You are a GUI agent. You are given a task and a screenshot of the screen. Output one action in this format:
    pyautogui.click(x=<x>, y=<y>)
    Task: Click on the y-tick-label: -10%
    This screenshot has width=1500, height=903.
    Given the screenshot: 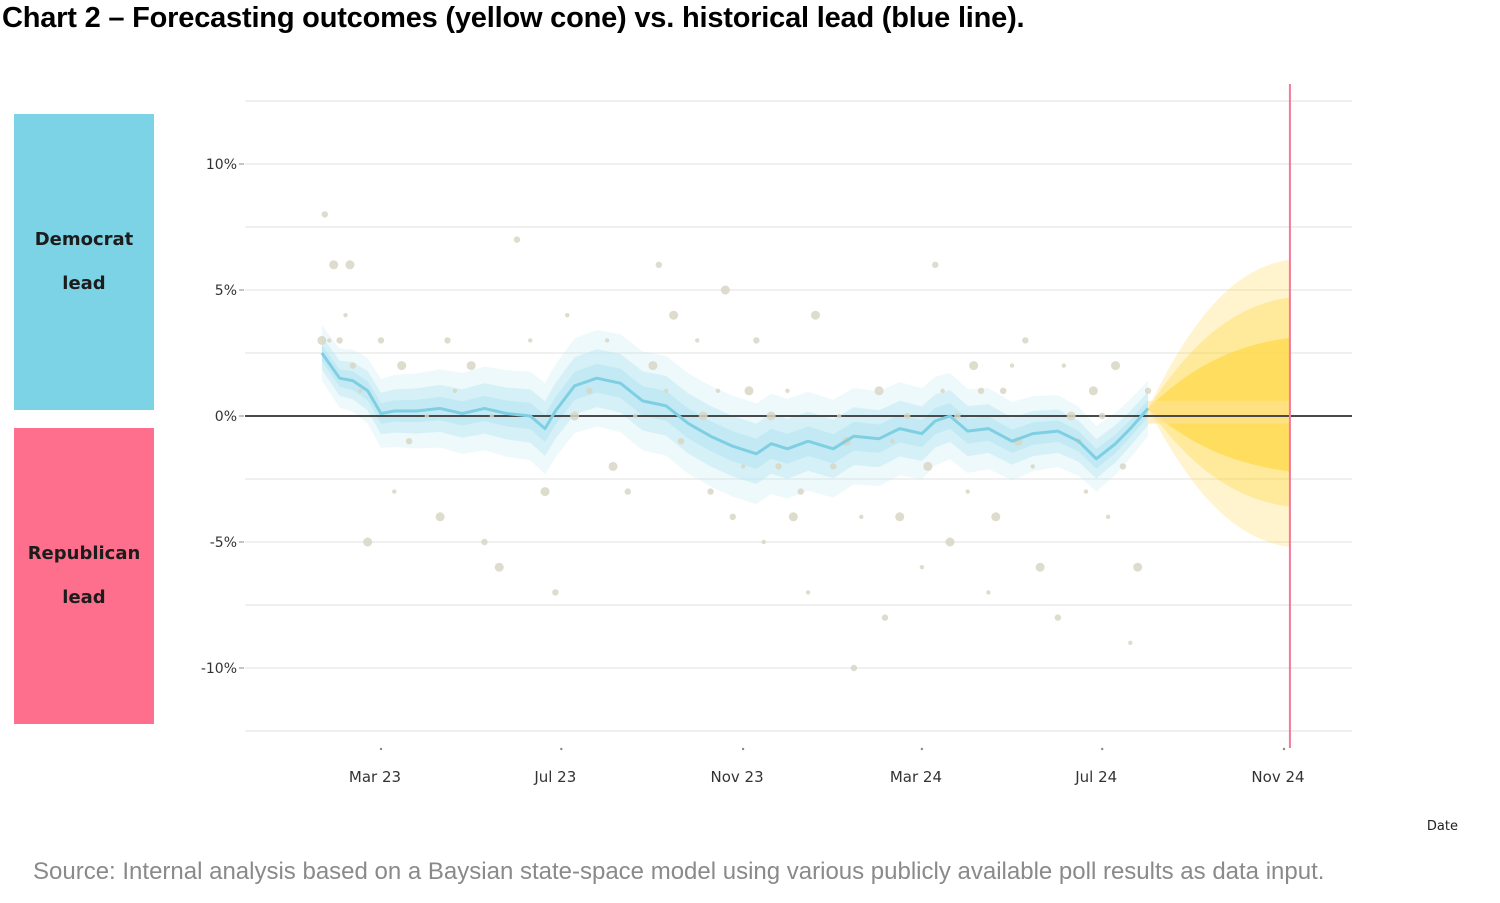 What is the action you would take?
    pyautogui.click(x=219, y=669)
    